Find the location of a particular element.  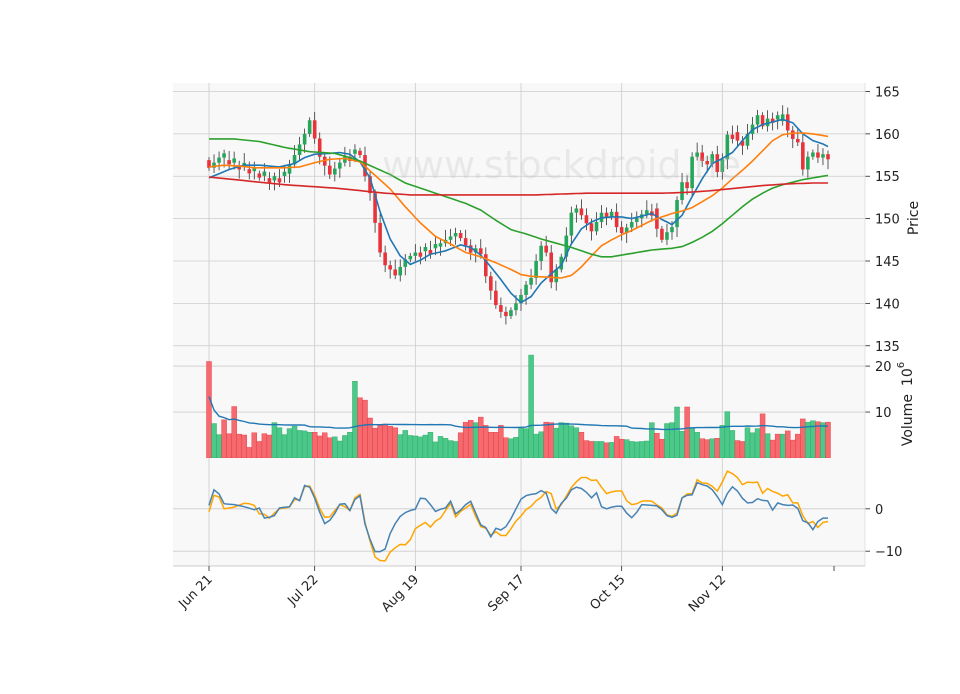

volume-axis-multiplier: 10 is located at coordinates (908, 377).